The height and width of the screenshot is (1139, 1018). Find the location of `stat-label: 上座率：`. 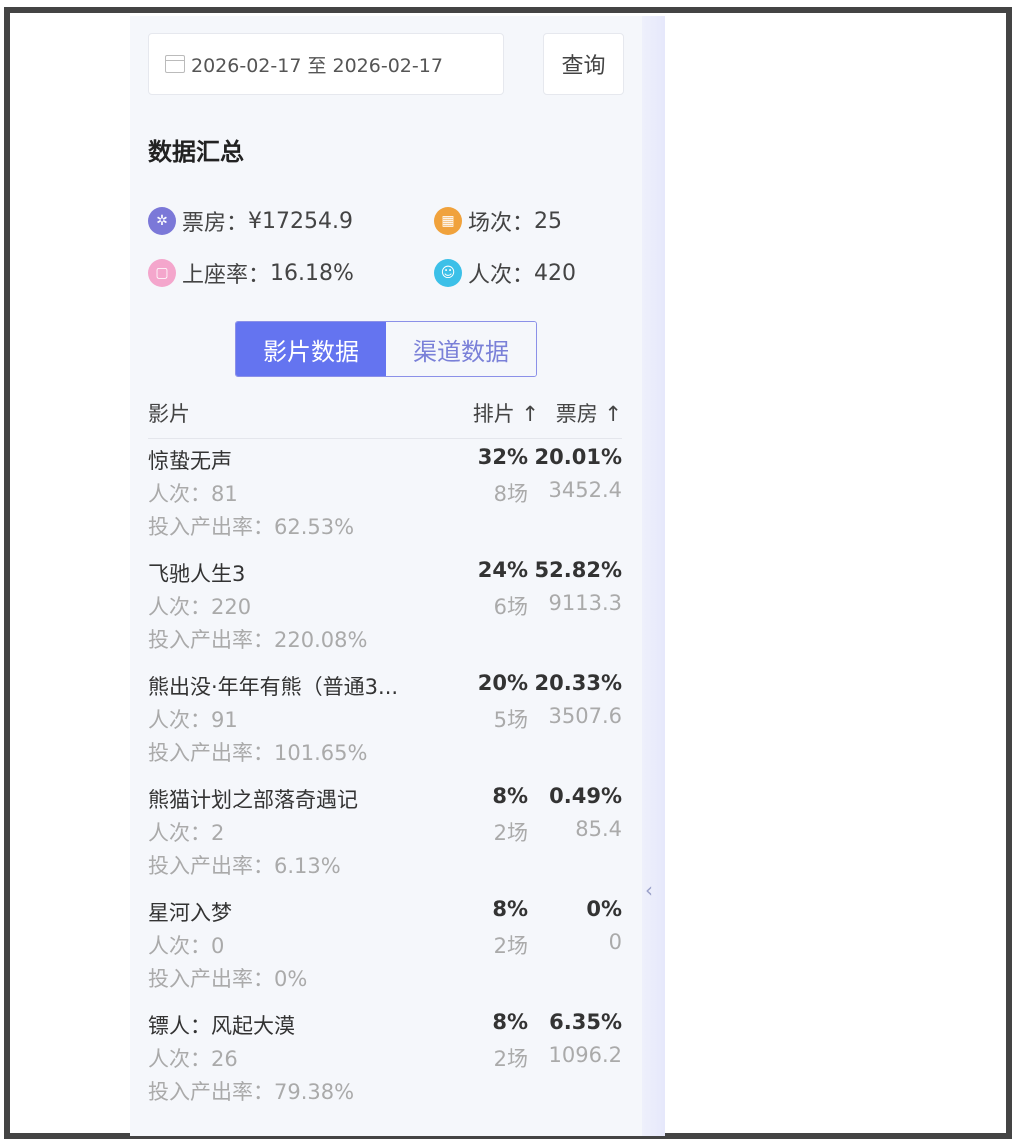

stat-label: 上座率： is located at coordinates (226, 275).